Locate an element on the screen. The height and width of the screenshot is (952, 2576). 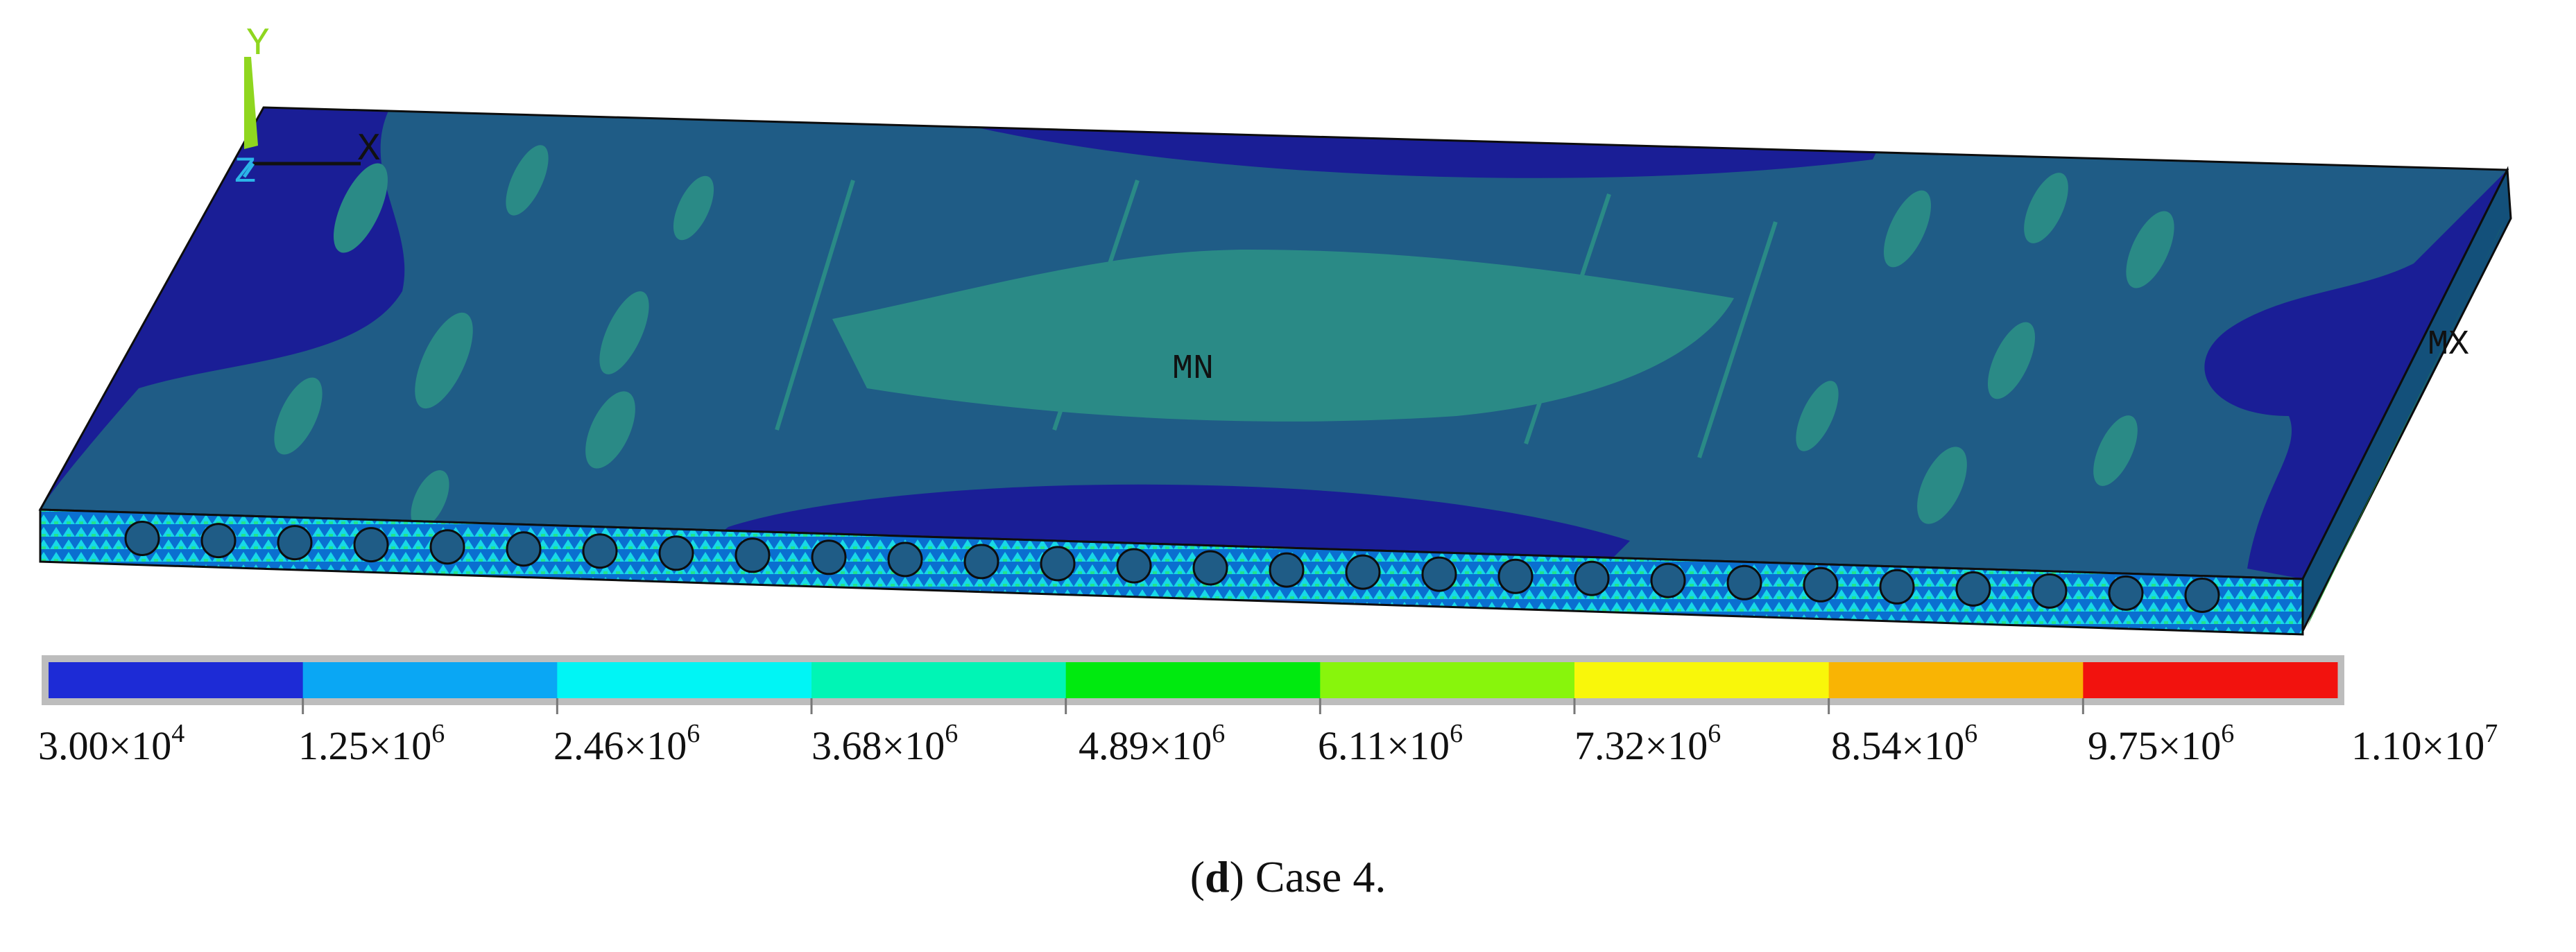
caption-letter: d is located at coordinates (1217, 876).